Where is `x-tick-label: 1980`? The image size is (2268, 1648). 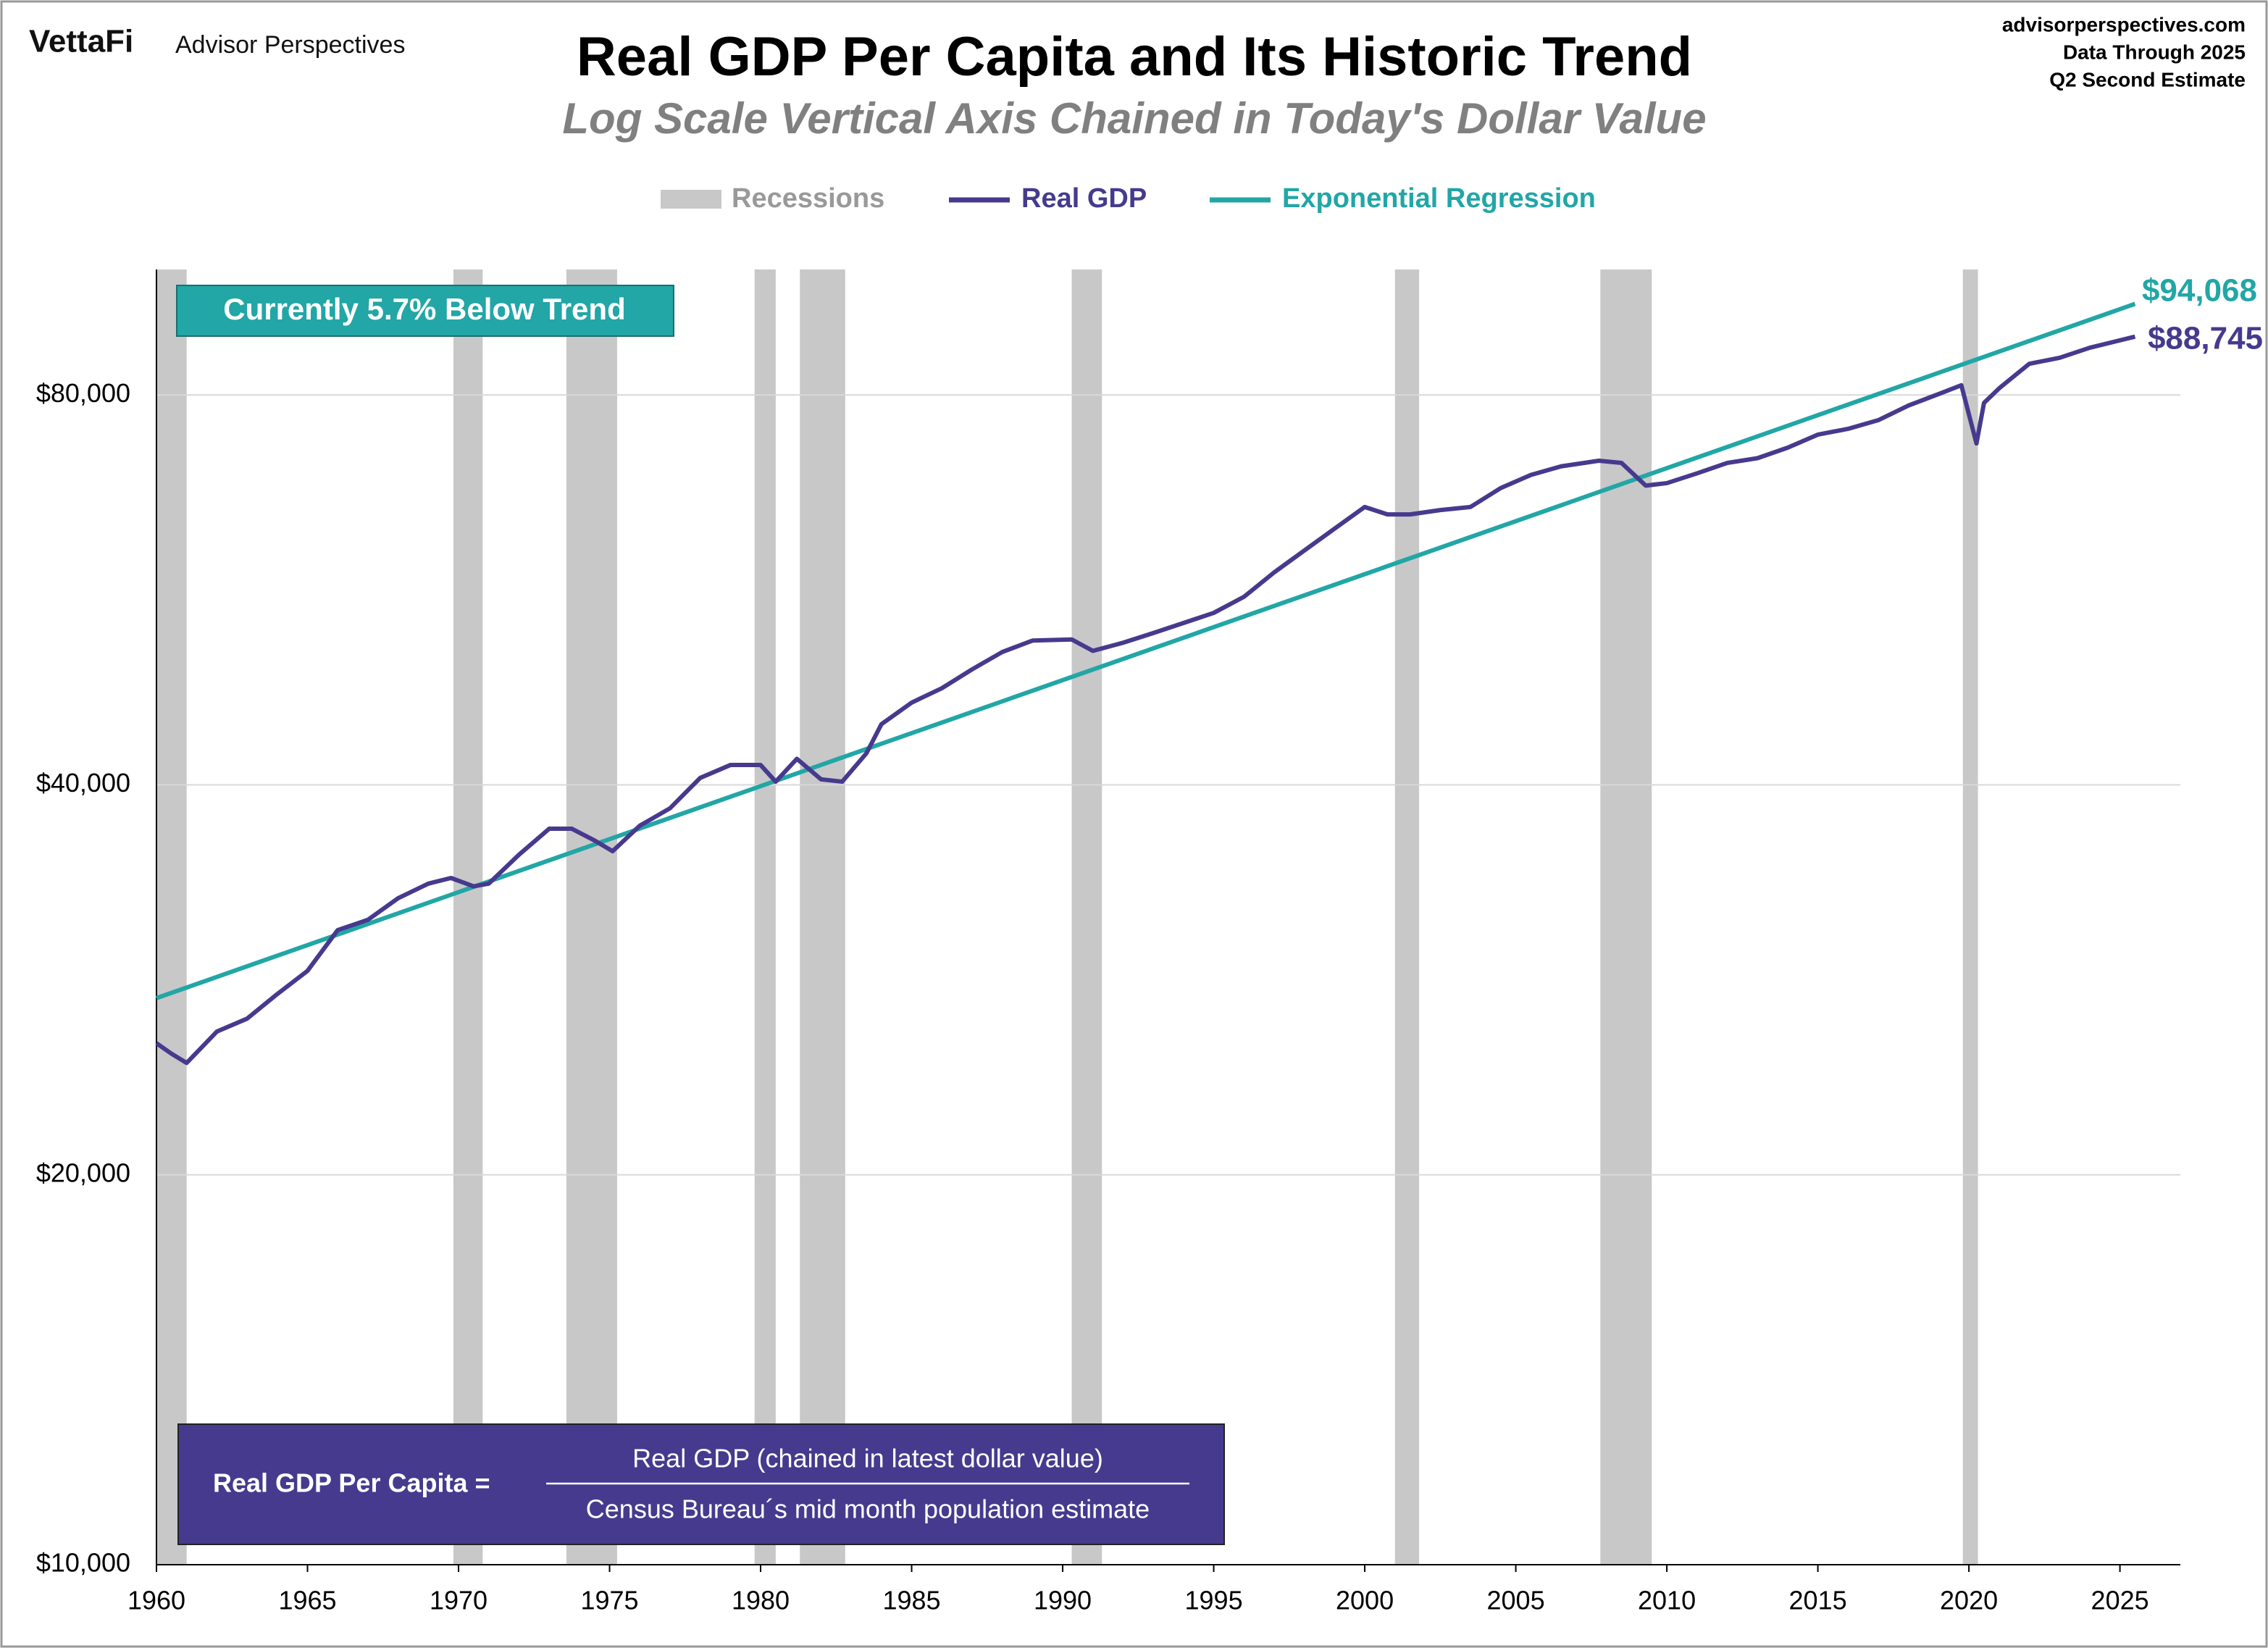 x-tick-label: 1980 is located at coordinates (761, 1600).